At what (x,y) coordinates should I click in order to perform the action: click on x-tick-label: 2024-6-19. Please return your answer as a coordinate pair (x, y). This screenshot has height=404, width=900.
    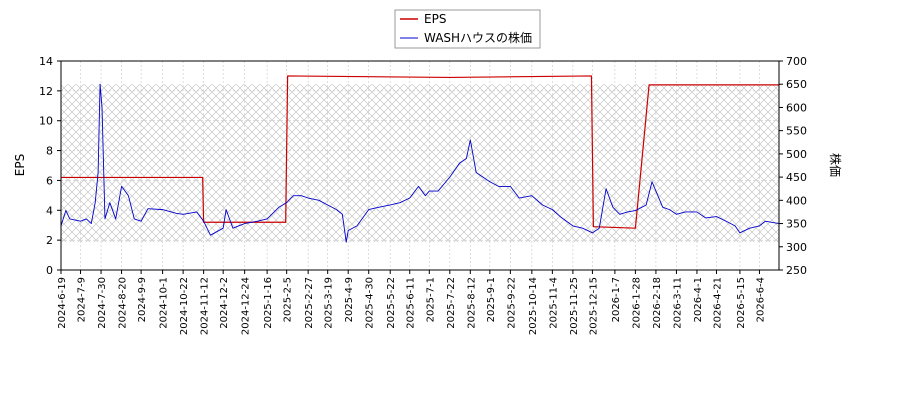
    Looking at the image, I should click on (62, 303).